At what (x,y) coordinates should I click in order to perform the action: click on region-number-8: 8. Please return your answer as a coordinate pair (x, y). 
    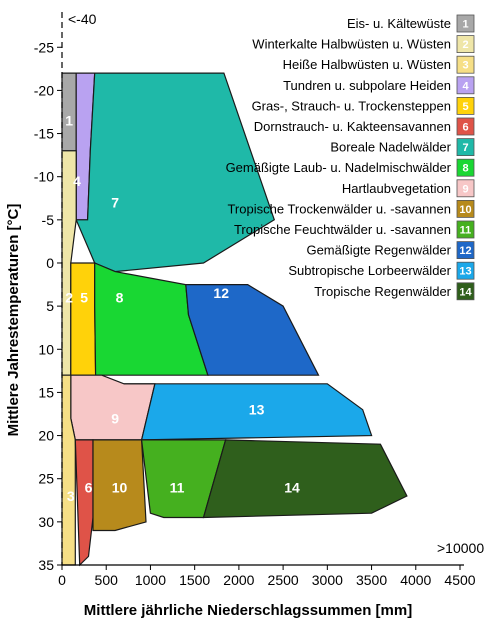
    Looking at the image, I should click on (120, 298).